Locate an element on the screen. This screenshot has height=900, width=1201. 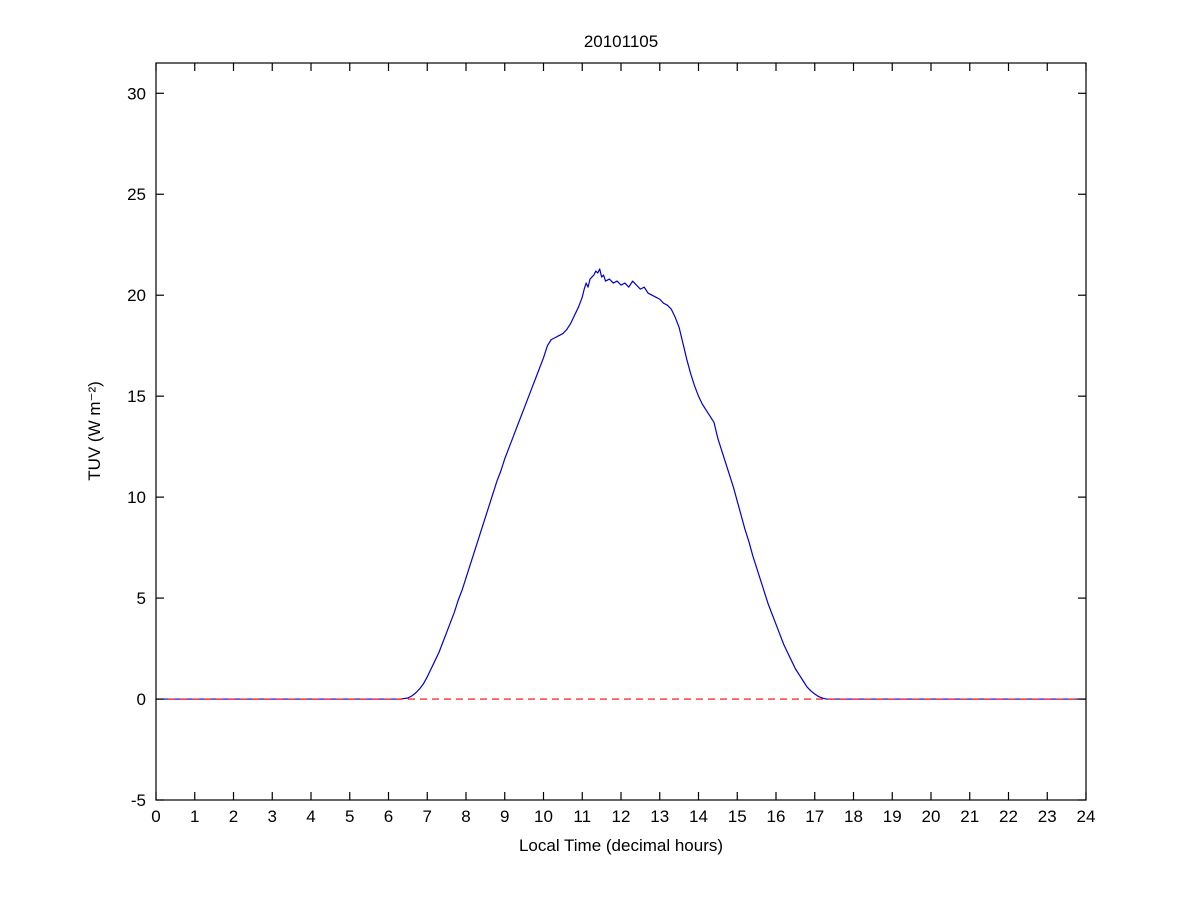
y-tick-label: 30 is located at coordinates (136, 93).